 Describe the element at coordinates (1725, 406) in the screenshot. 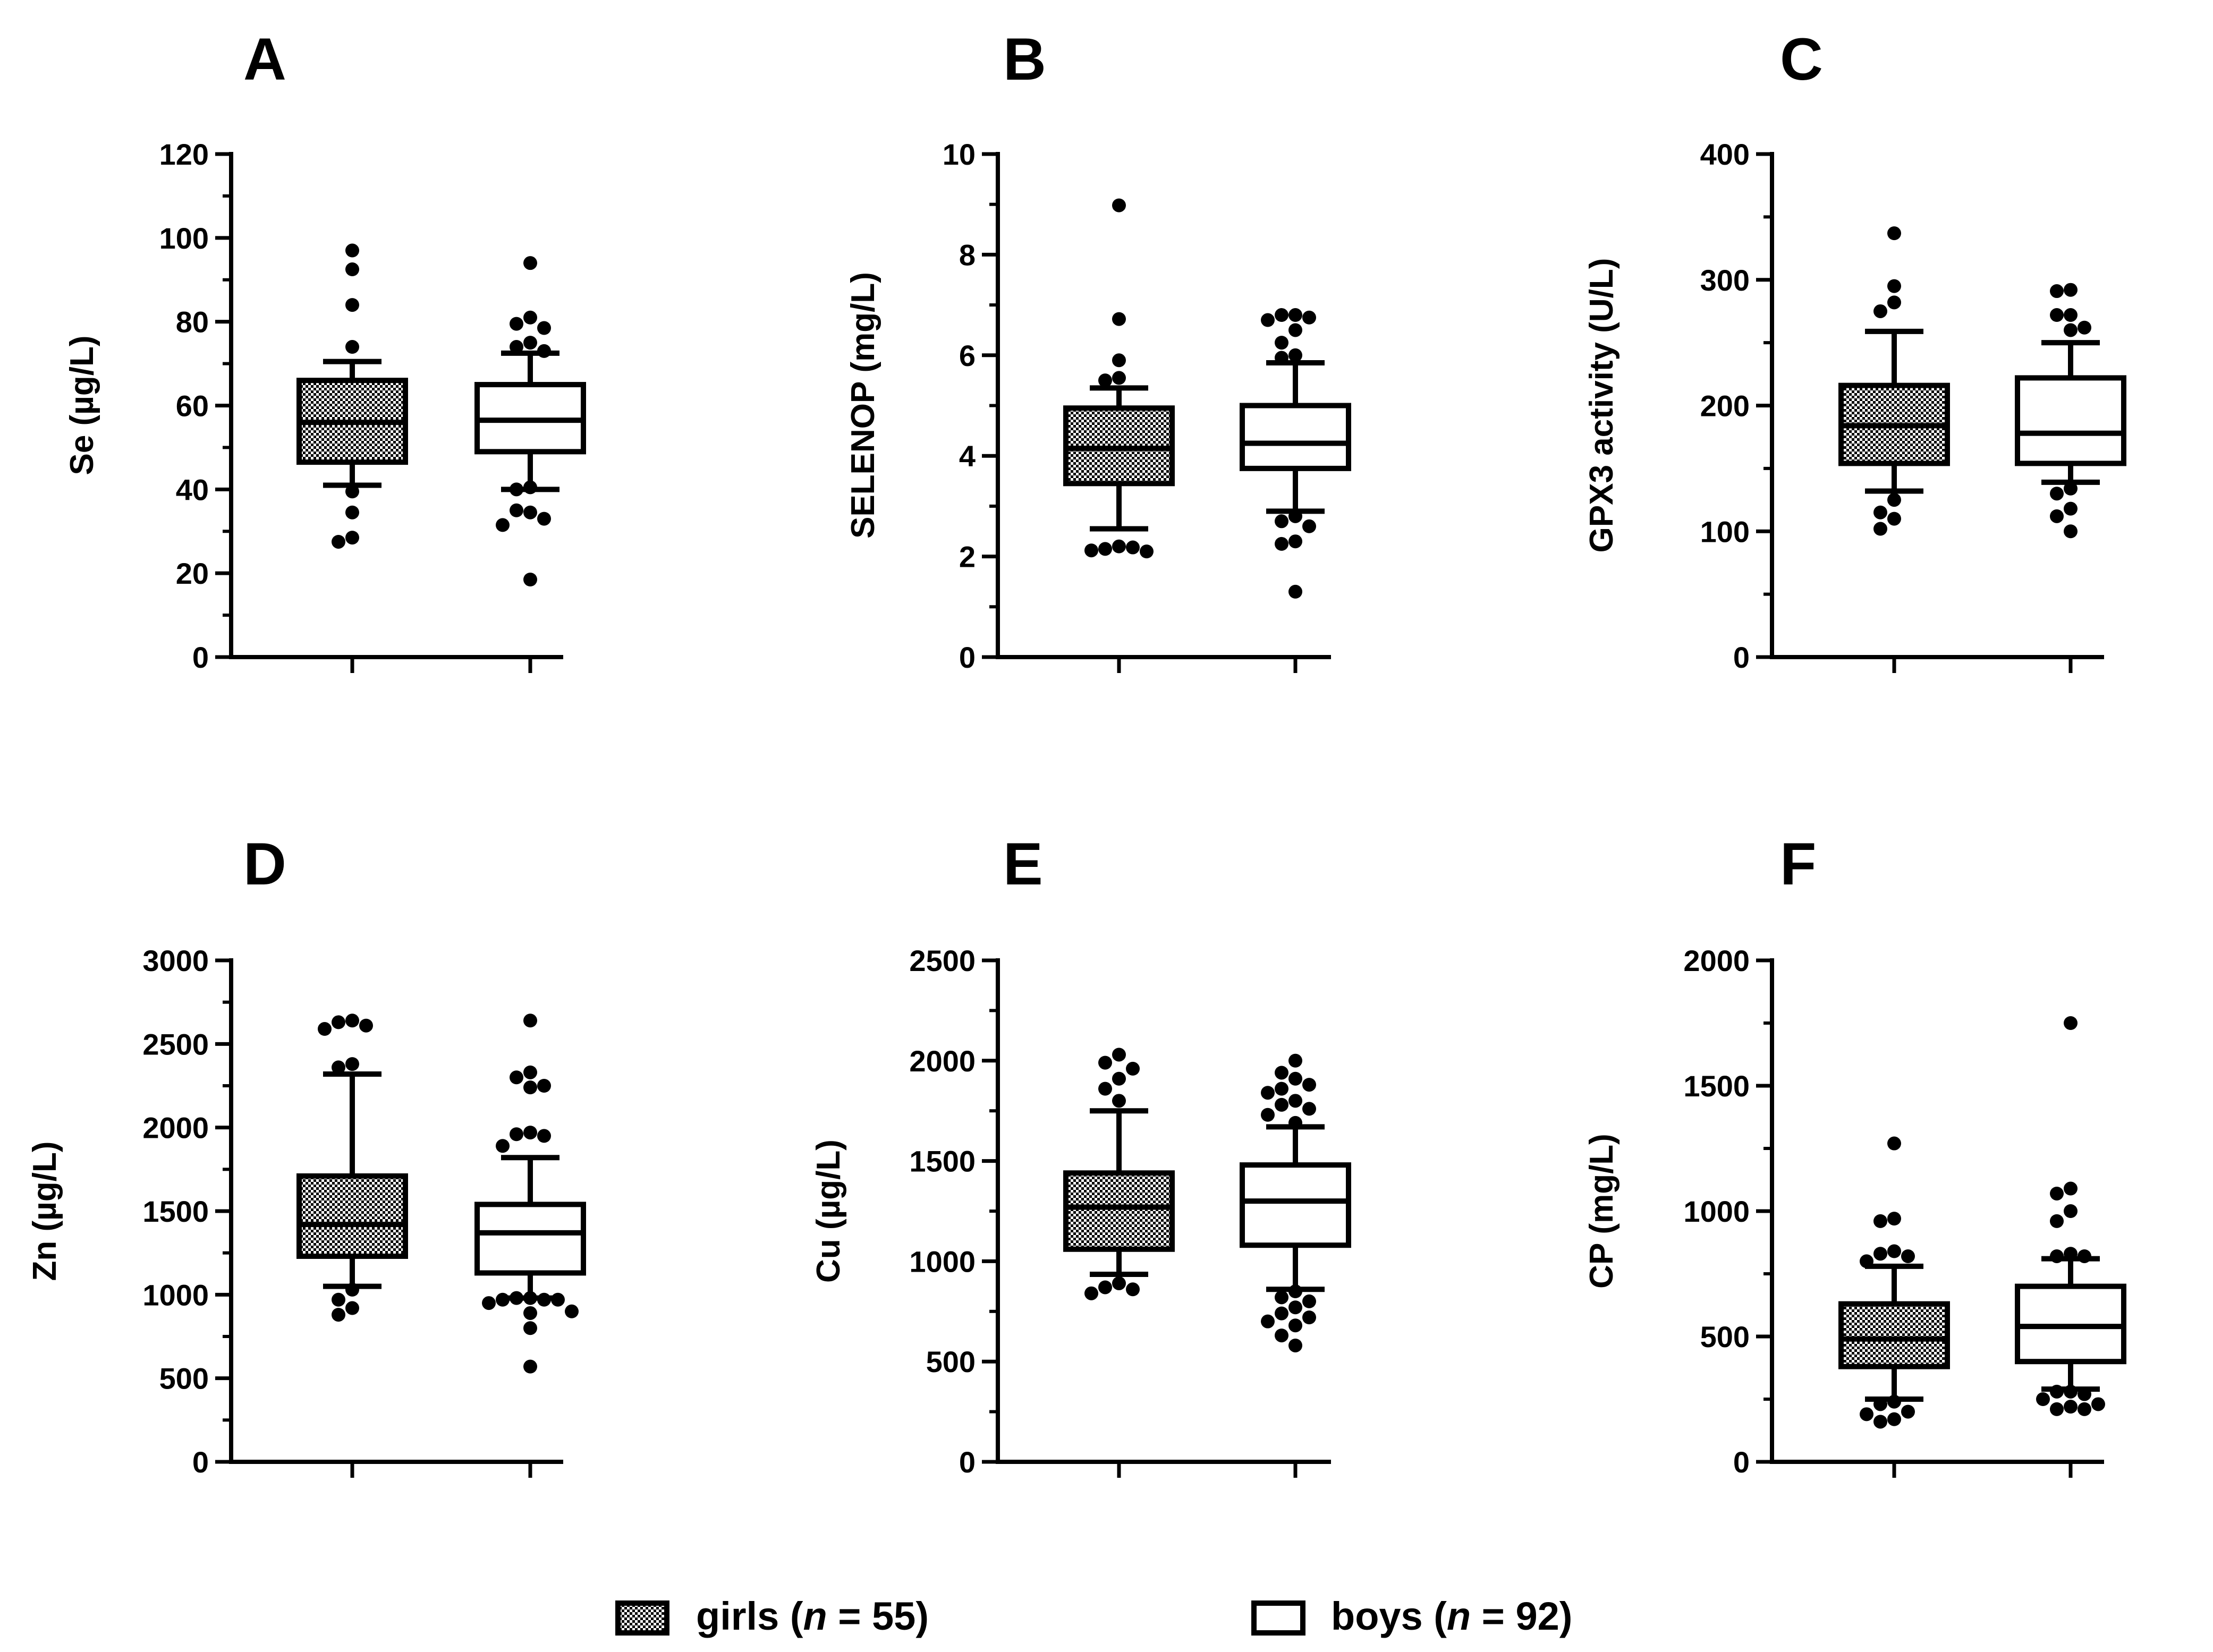

I see `y-tick-label: 200` at that location.